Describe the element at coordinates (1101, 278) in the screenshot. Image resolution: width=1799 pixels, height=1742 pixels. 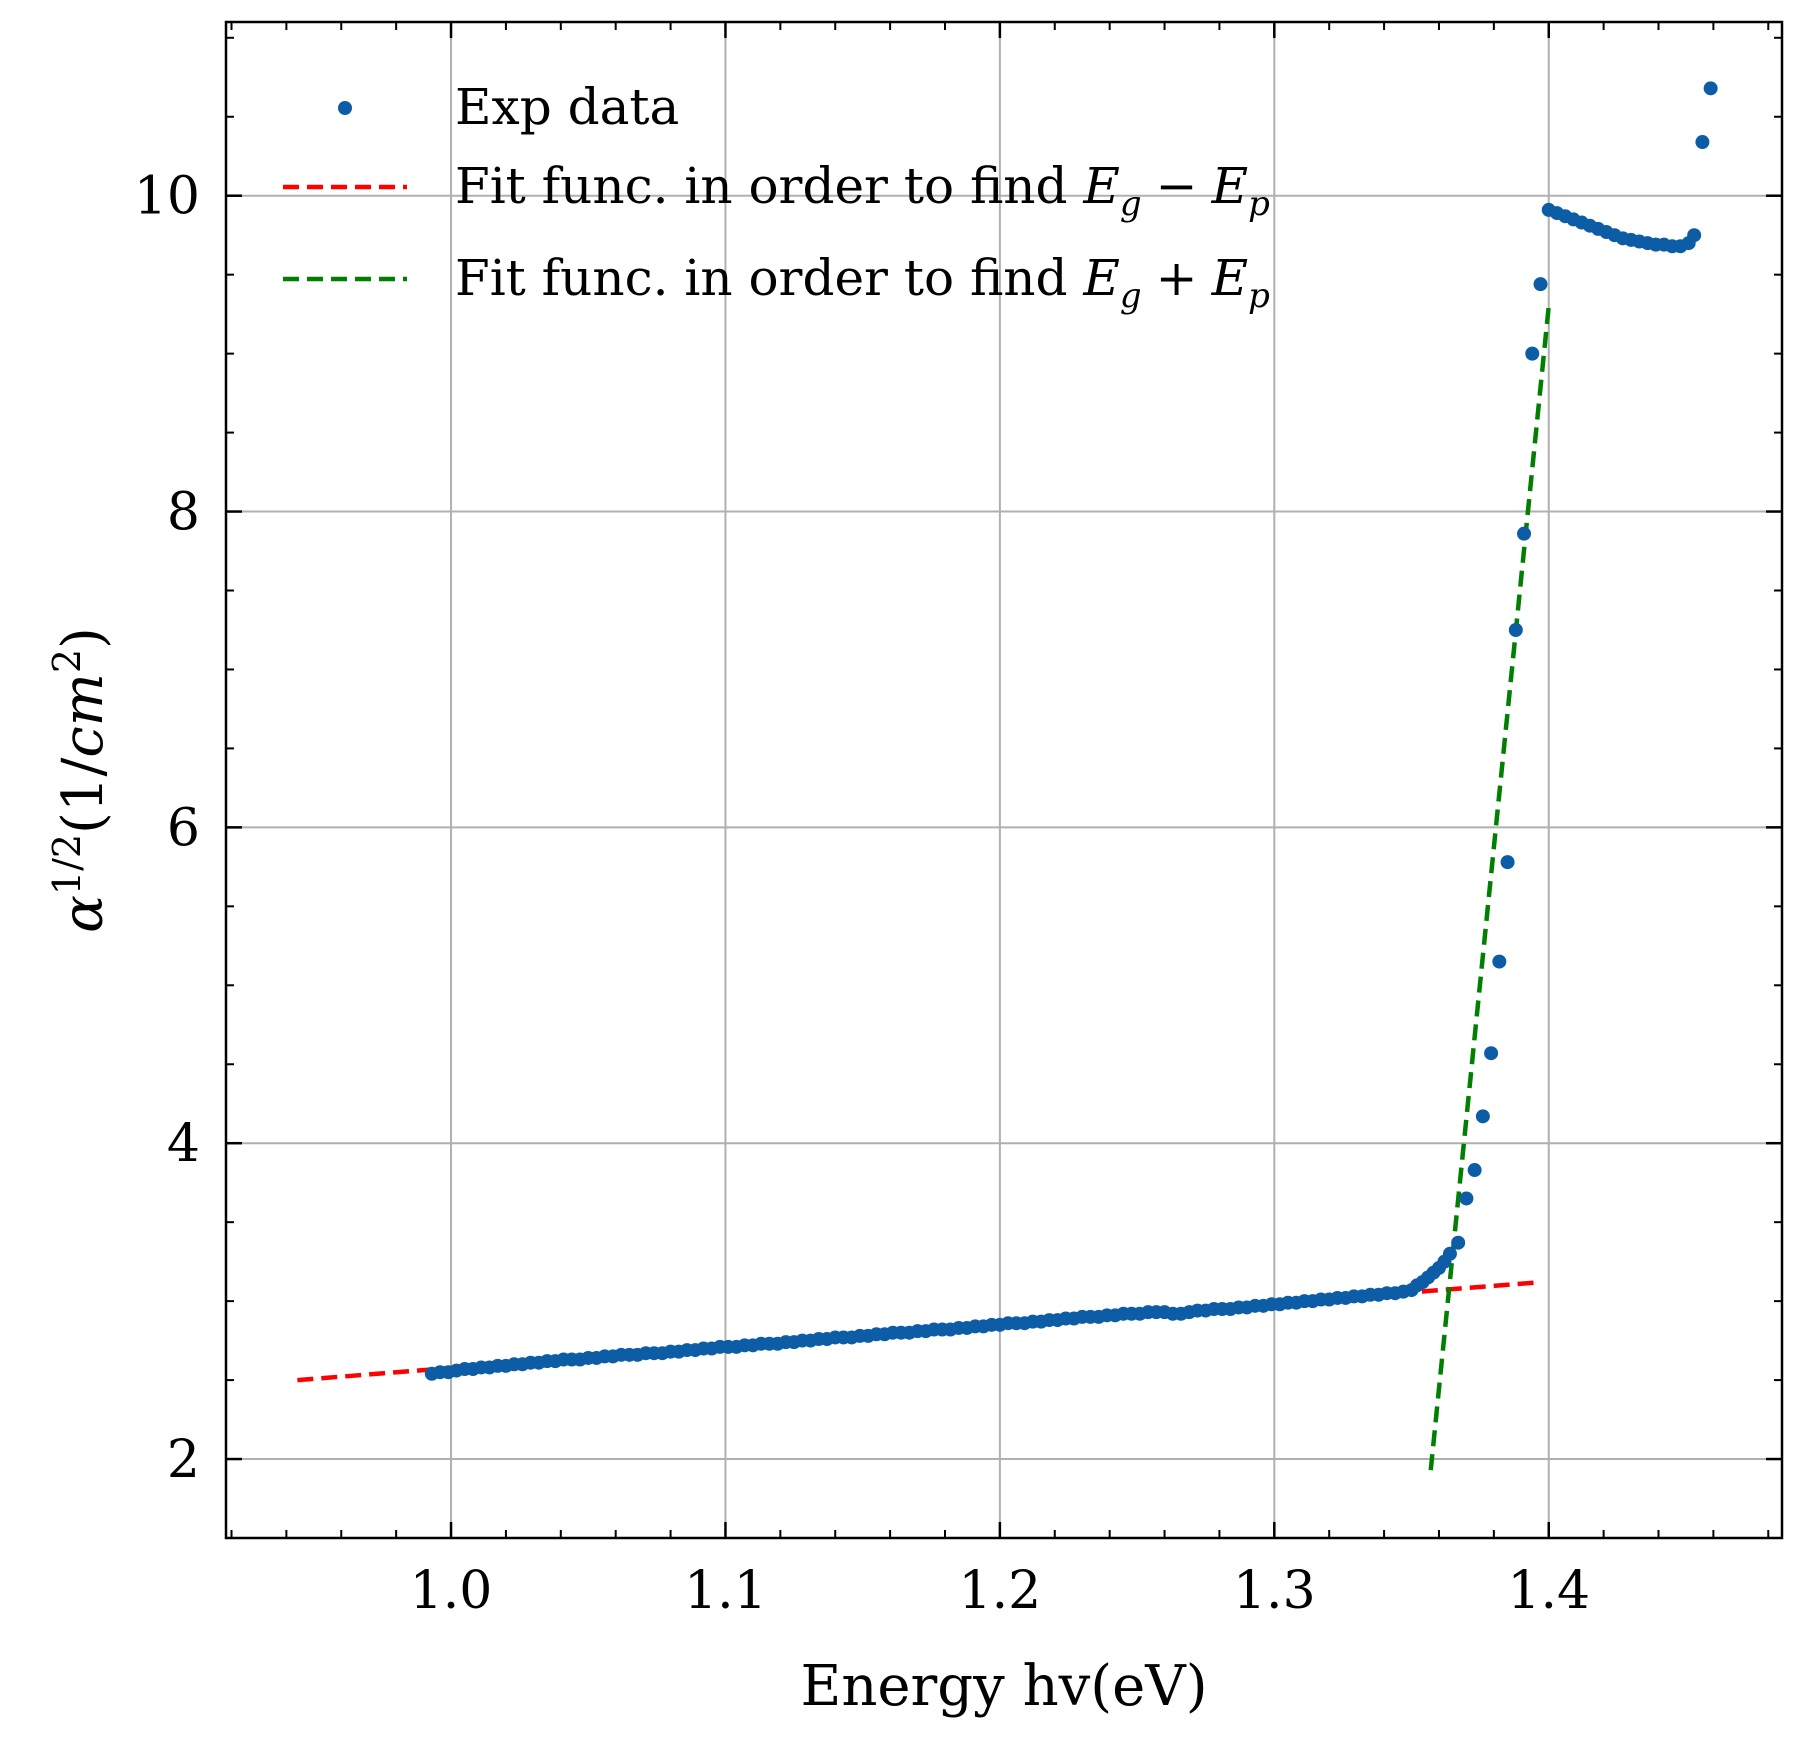
I see `legend-math-e3: E` at that location.